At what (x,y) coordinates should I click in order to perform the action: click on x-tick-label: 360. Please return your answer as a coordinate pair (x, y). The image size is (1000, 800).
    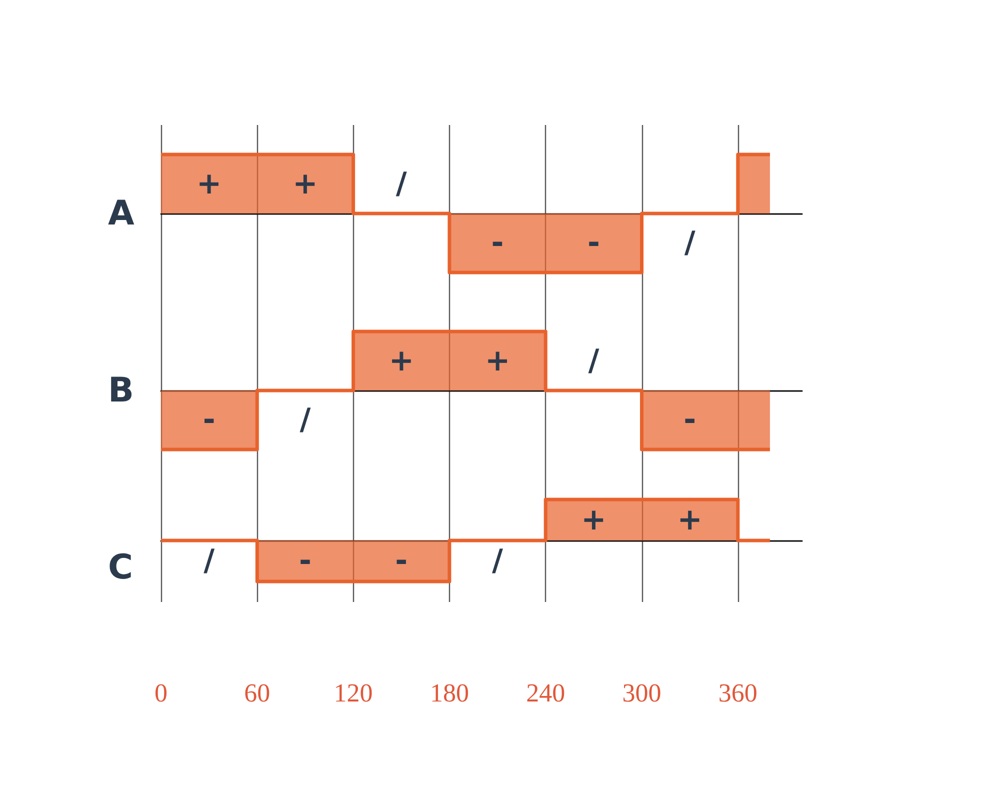
    Looking at the image, I should click on (738, 693).